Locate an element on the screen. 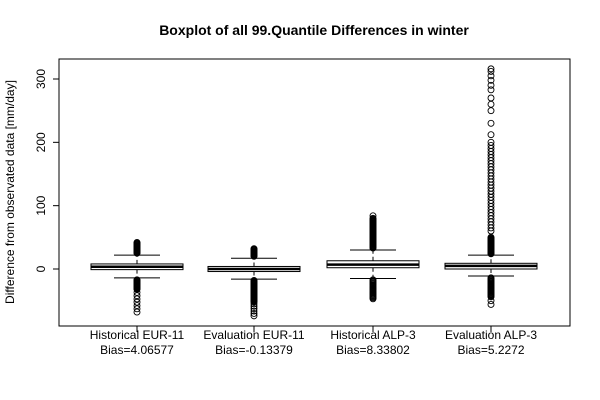 The image size is (600, 400). x-category-label: Historical EUR-11 is located at coordinates (137, 335).